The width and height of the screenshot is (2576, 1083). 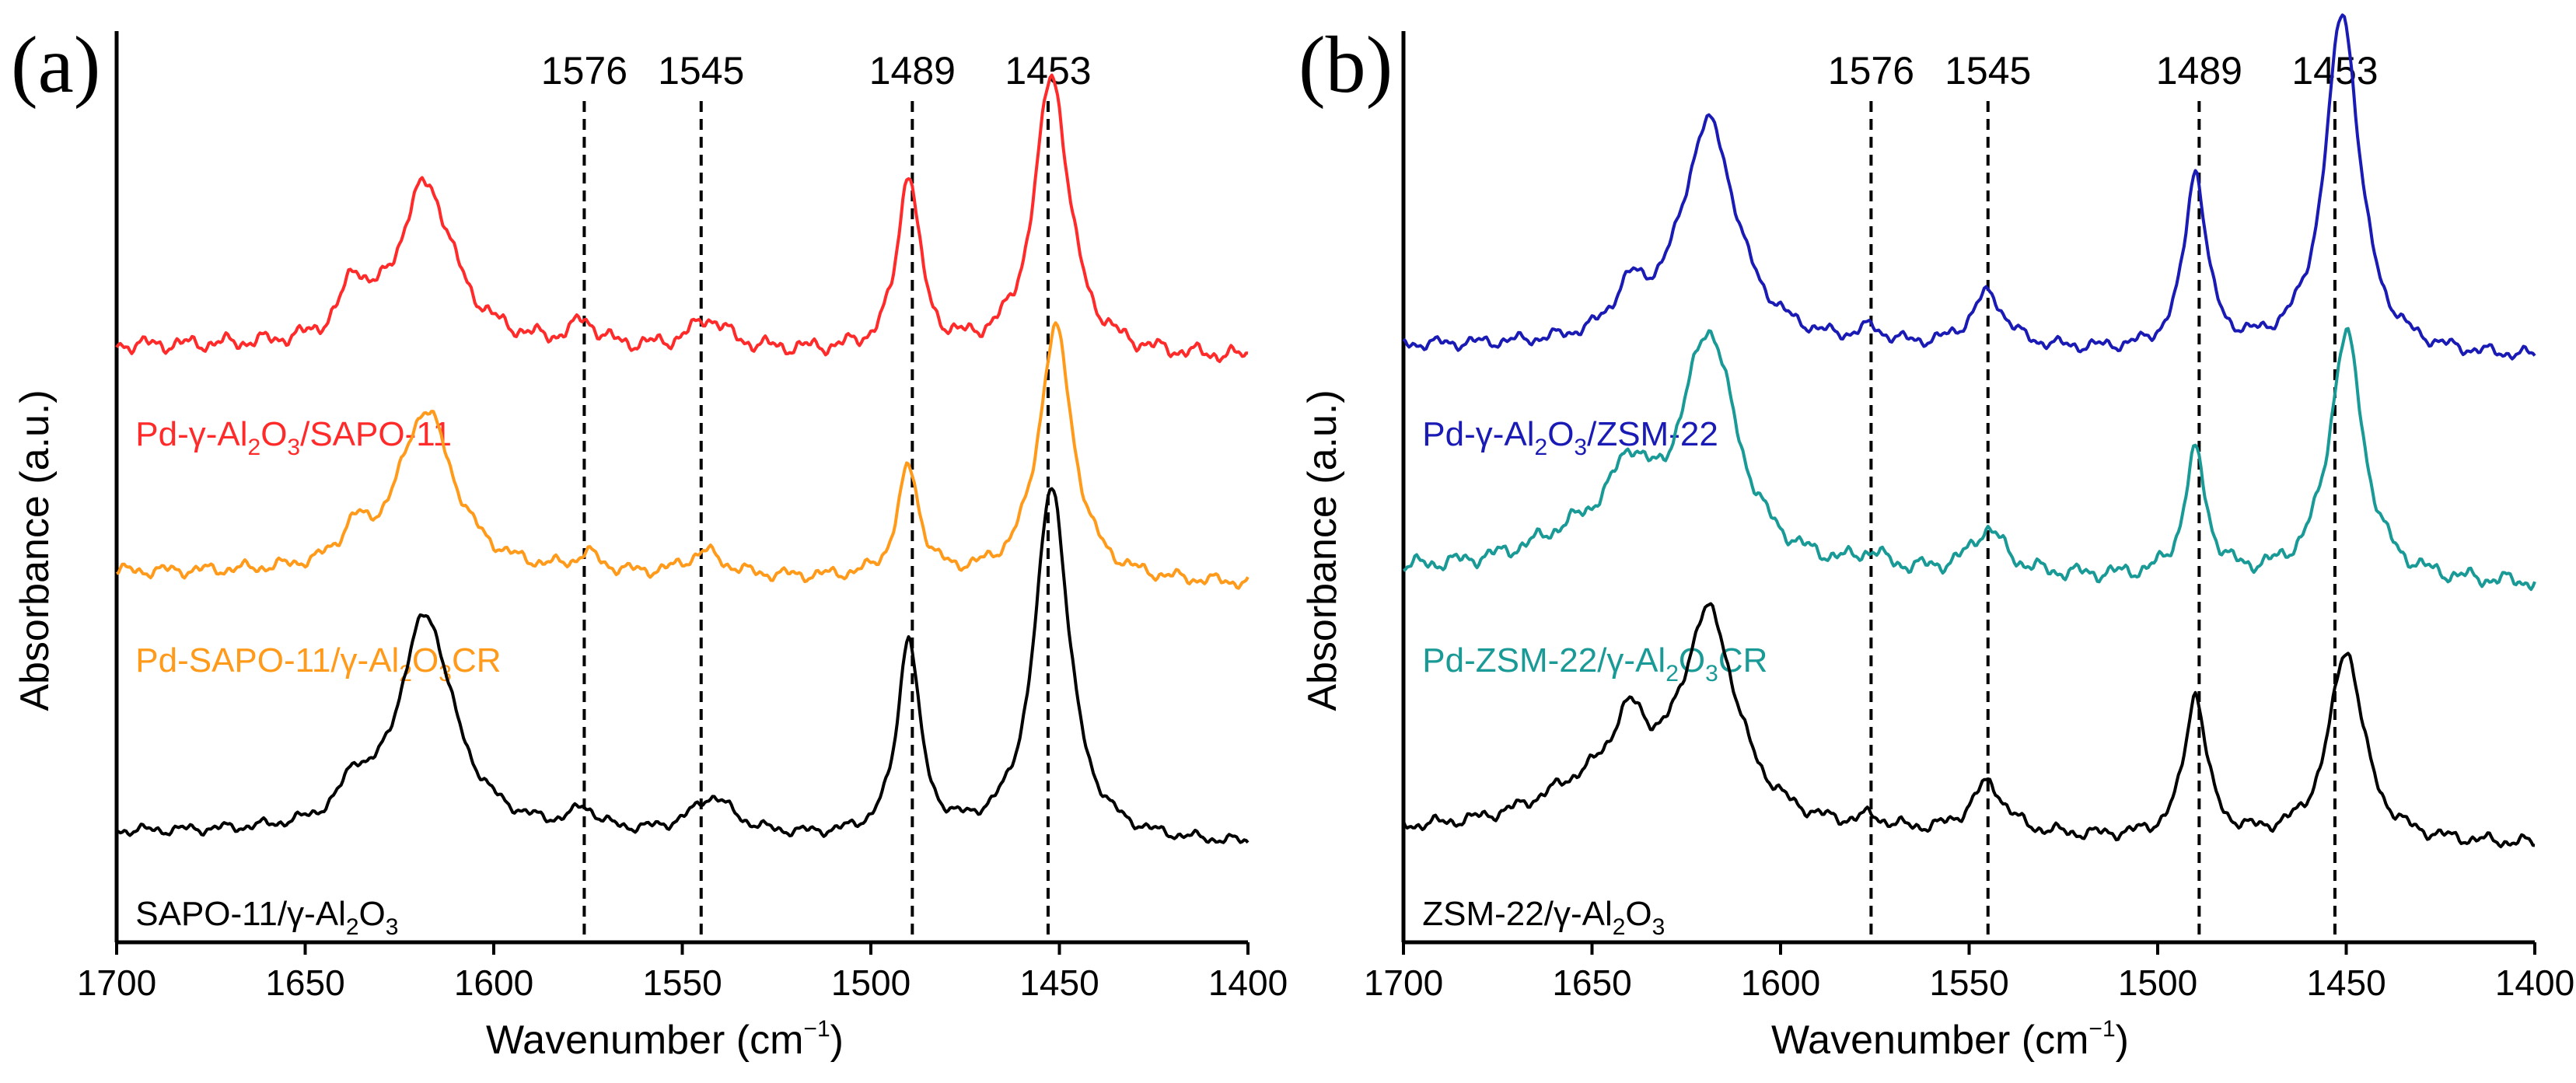 I want to click on series-label-text: Pd-ZSM-22/γ-Al, so click(x=1543, y=660).